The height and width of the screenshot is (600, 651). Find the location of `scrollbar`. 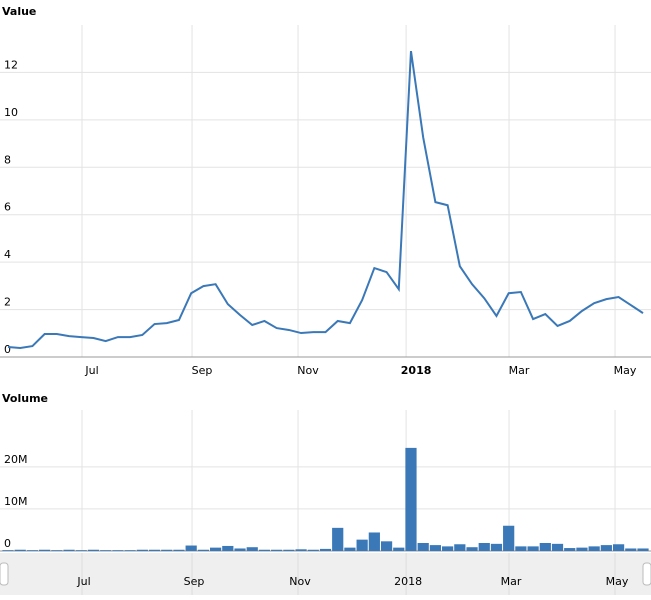

scrollbar is located at coordinates (325, 574).